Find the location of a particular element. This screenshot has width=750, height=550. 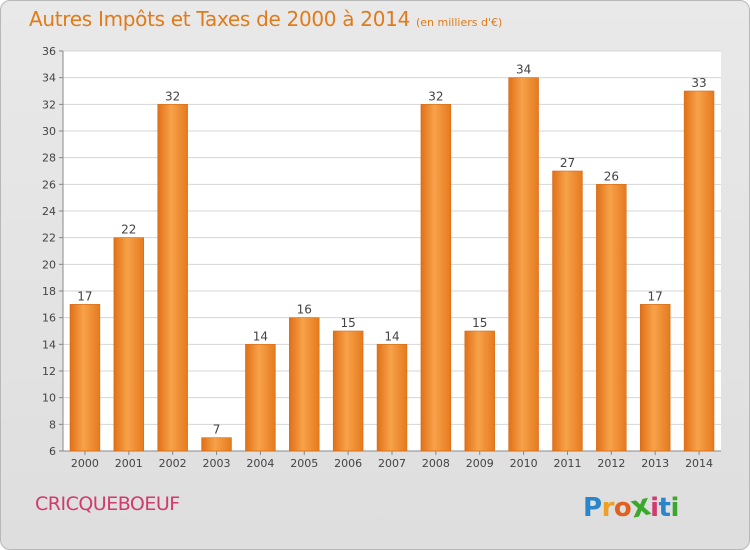

data-label: 16 is located at coordinates (304, 310).